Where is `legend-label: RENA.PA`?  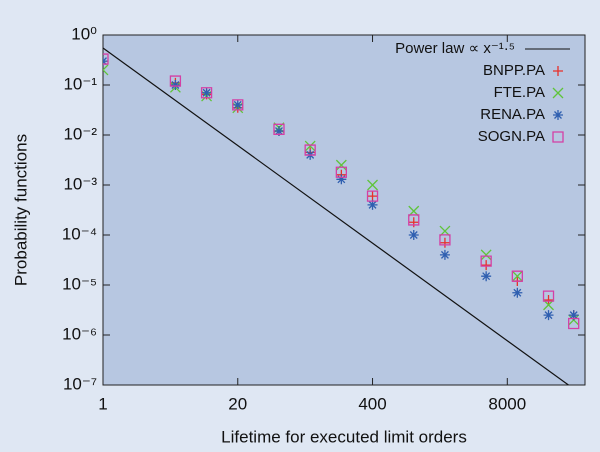
legend-label: RENA.PA is located at coordinates (512, 114).